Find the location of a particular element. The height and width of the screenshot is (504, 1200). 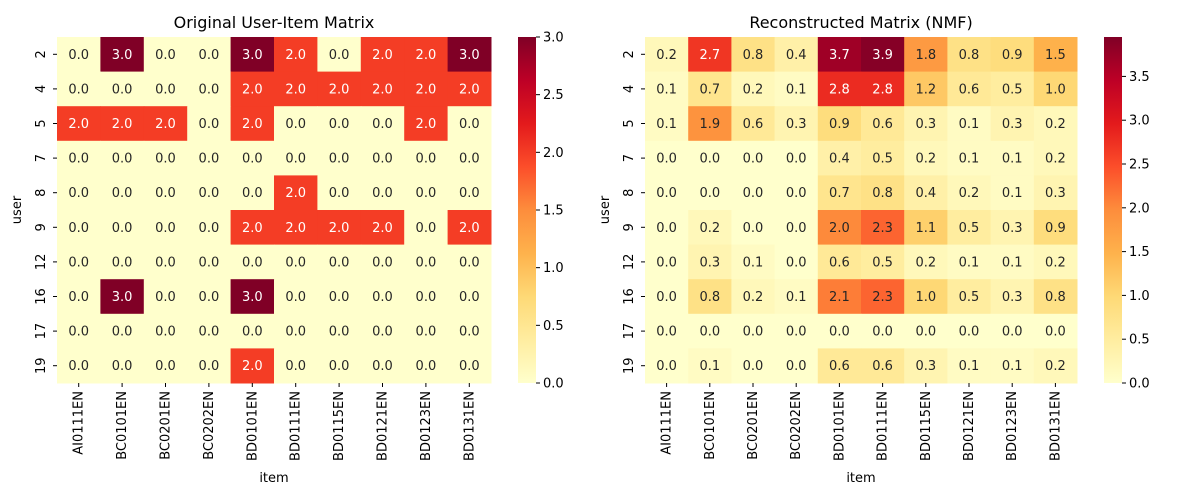

y-tick-label: 2 is located at coordinates (41, 54).